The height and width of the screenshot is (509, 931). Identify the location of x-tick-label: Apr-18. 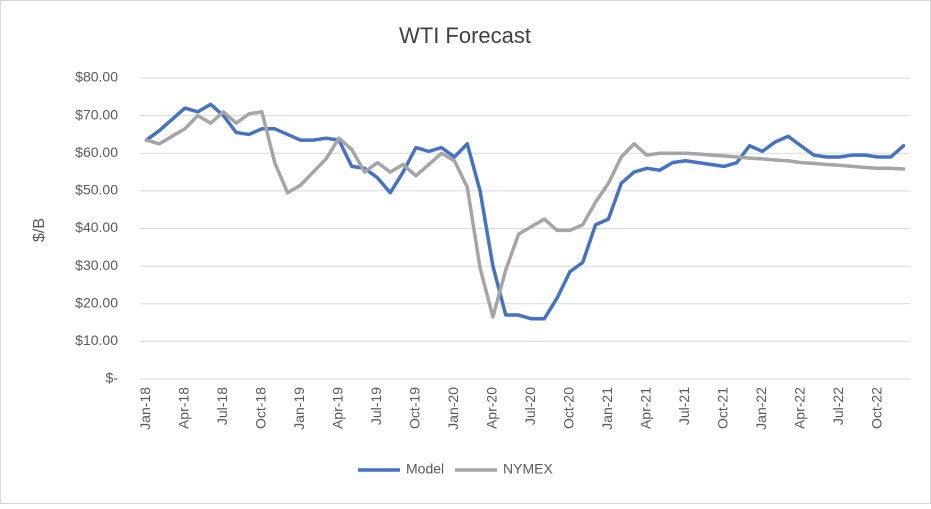
(184, 408).